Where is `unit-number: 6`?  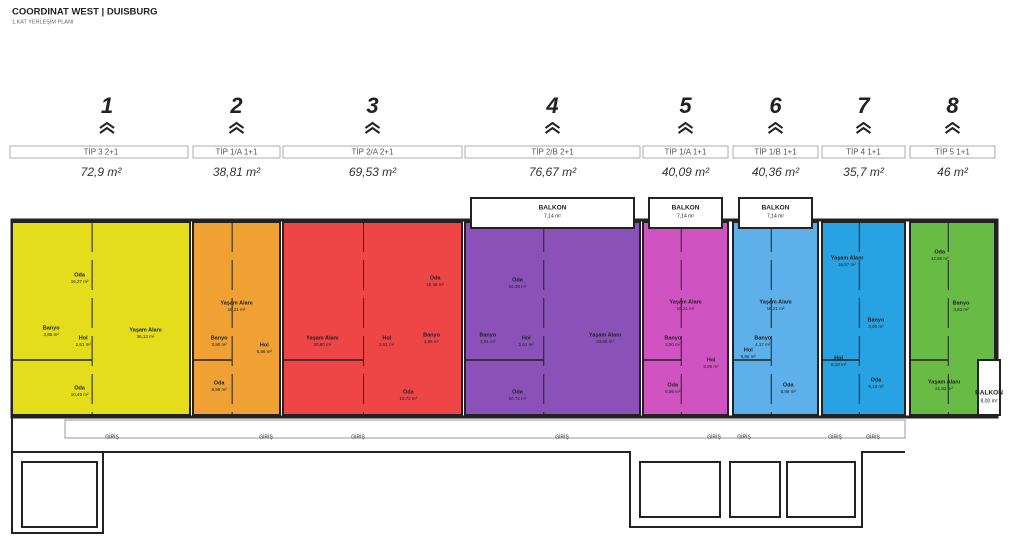
unit-number: 6 is located at coordinates (775, 105).